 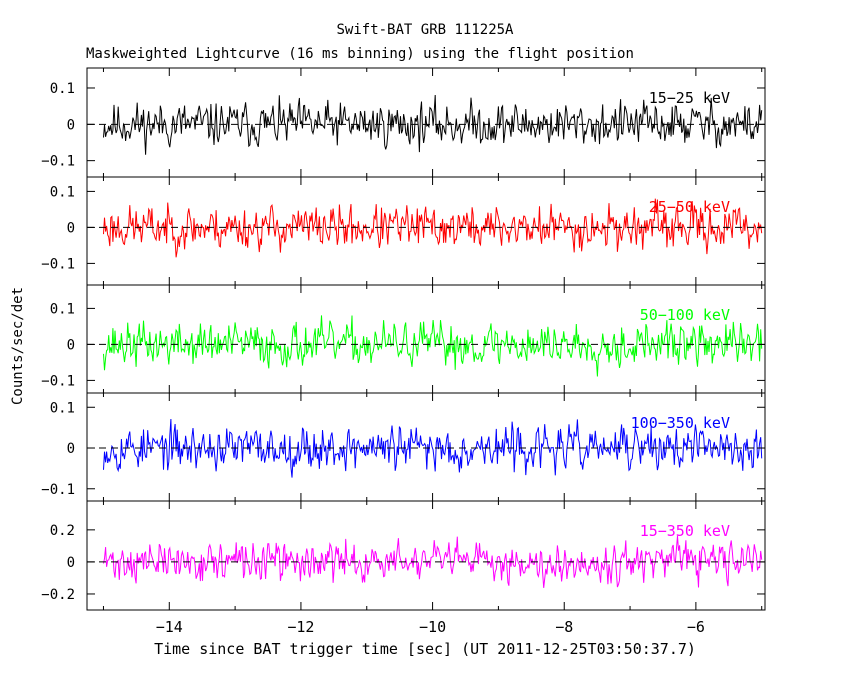 I want to click on series-line-25-50-kev, so click(x=433, y=228).